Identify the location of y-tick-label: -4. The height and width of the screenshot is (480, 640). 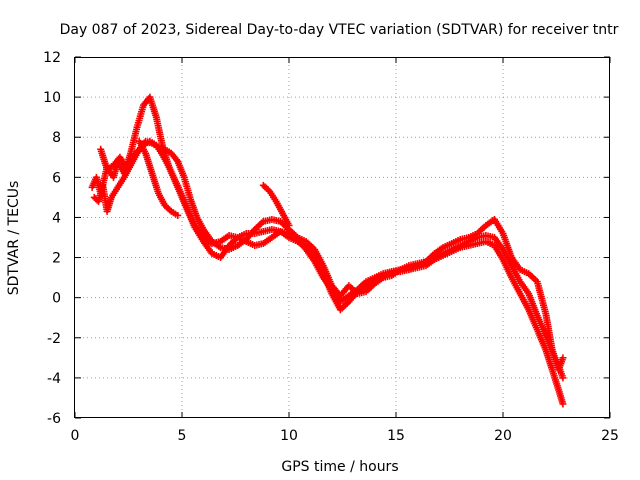
(54, 379).